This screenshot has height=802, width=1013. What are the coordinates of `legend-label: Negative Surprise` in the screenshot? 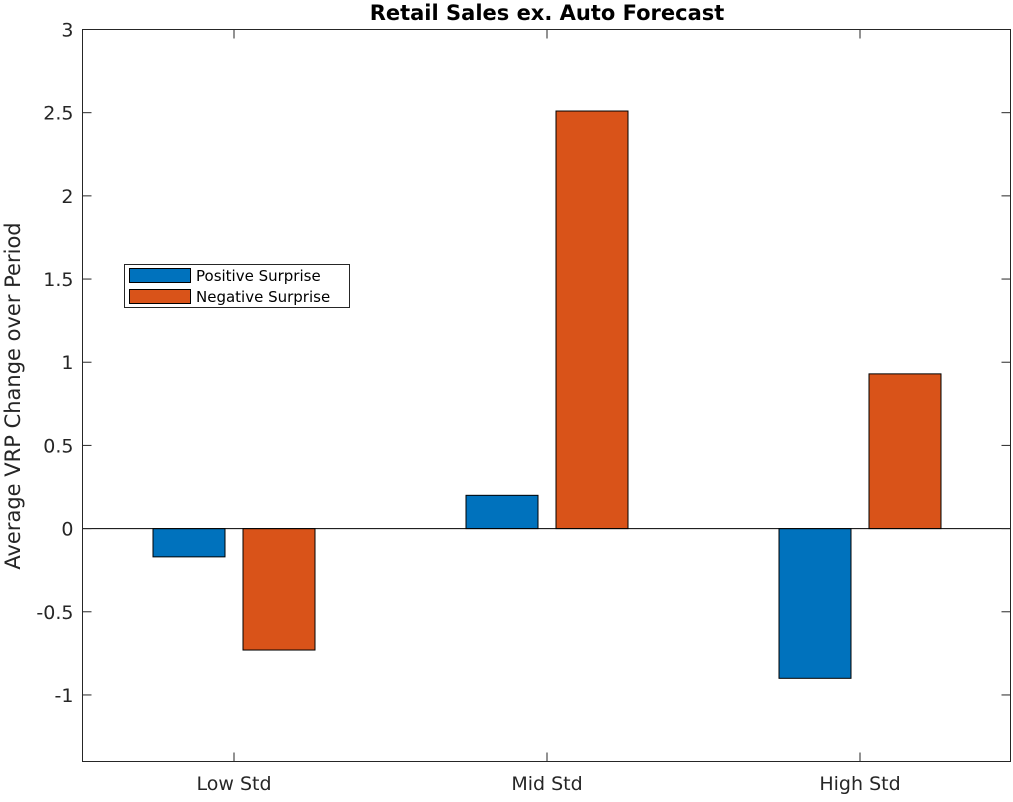 It's located at (263, 297).